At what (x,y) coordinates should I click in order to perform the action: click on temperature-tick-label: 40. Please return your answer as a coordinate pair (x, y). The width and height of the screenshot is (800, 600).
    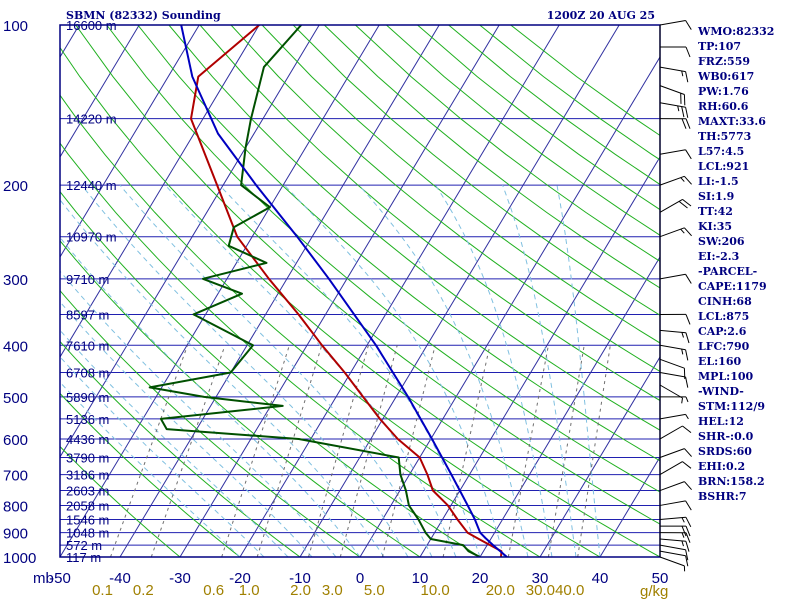
    Looking at the image, I should click on (600, 578).